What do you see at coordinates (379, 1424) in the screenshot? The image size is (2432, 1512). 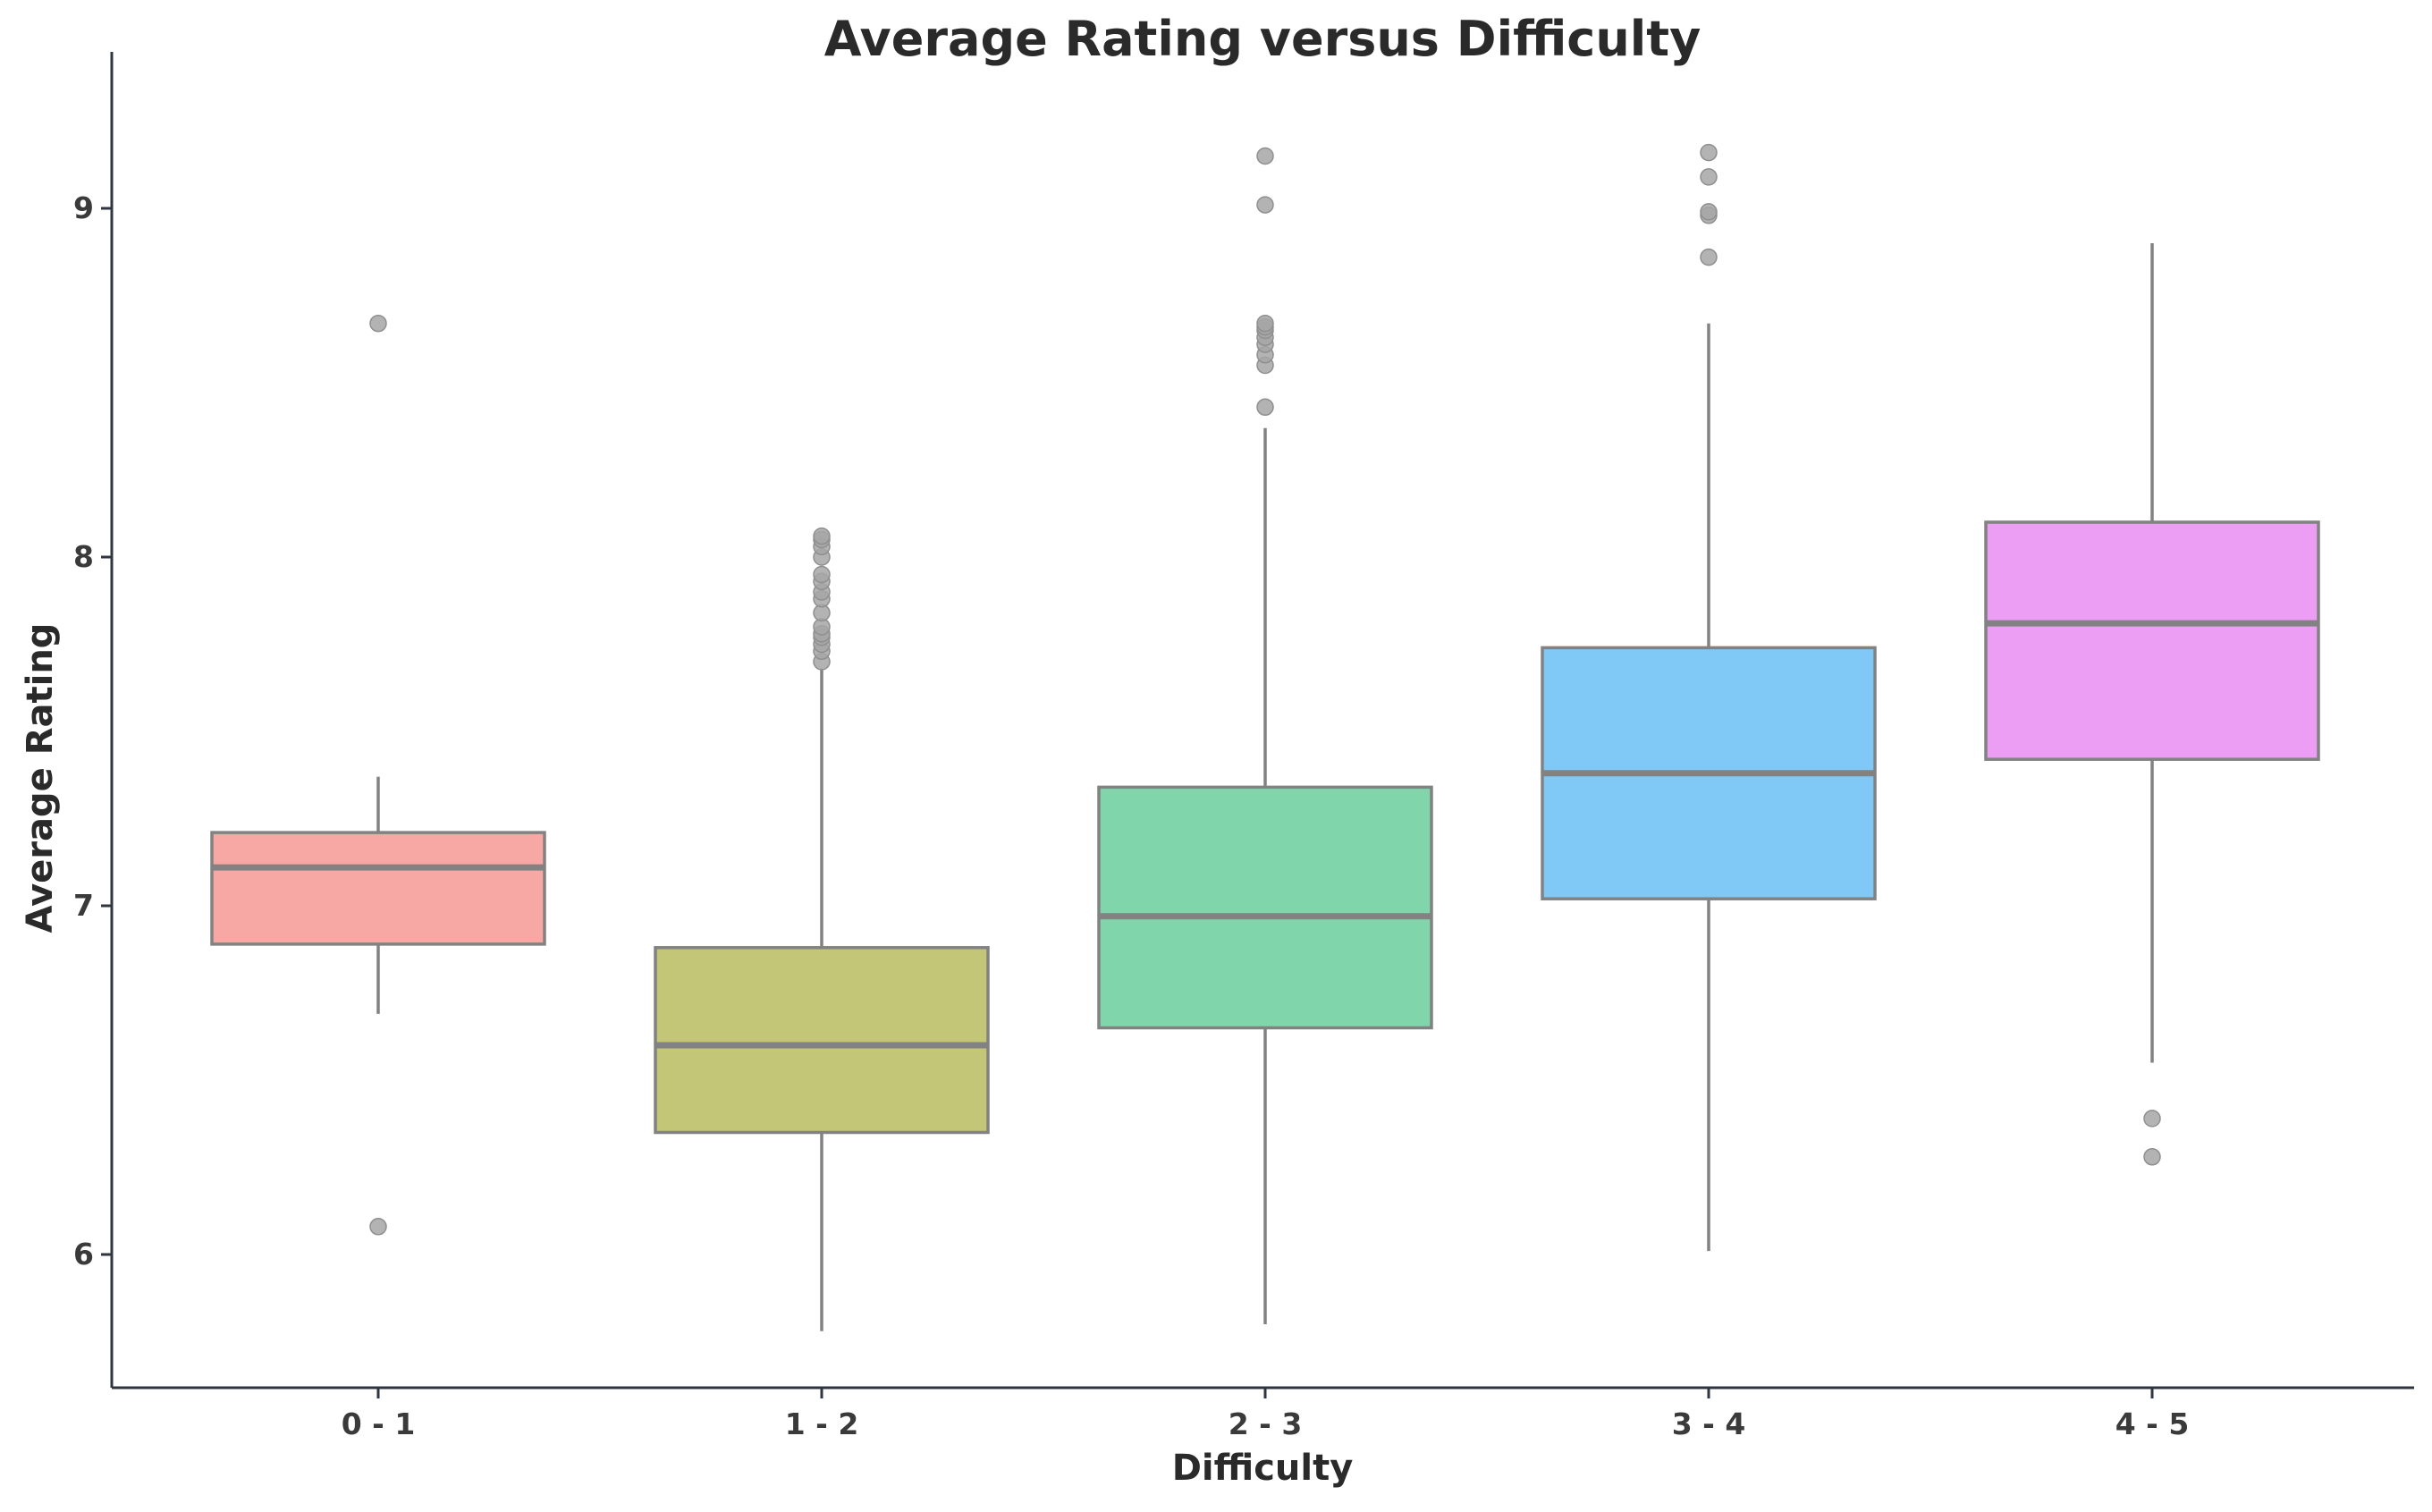 I see `x-tick-label: 0 - 1` at bounding box center [379, 1424].